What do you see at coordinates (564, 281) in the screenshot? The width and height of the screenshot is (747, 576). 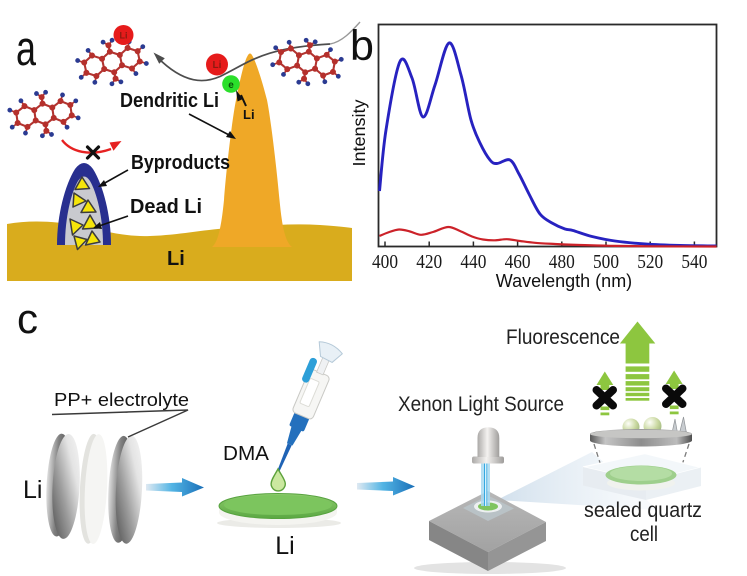 I see `svg-text: Wavelength (nm)` at bounding box center [564, 281].